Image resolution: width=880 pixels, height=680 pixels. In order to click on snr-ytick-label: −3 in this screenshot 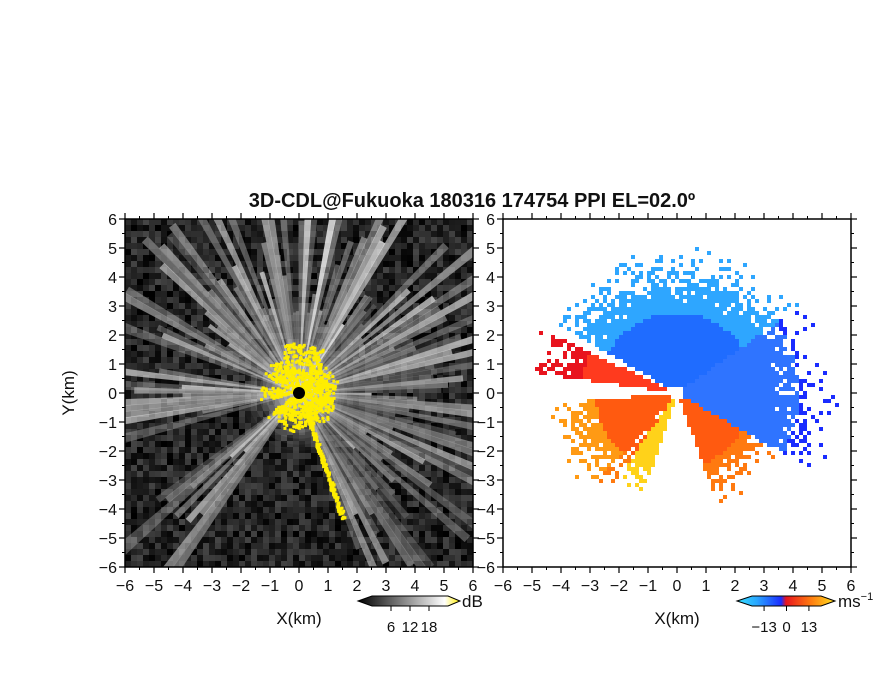, I will do `click(108, 481)`.